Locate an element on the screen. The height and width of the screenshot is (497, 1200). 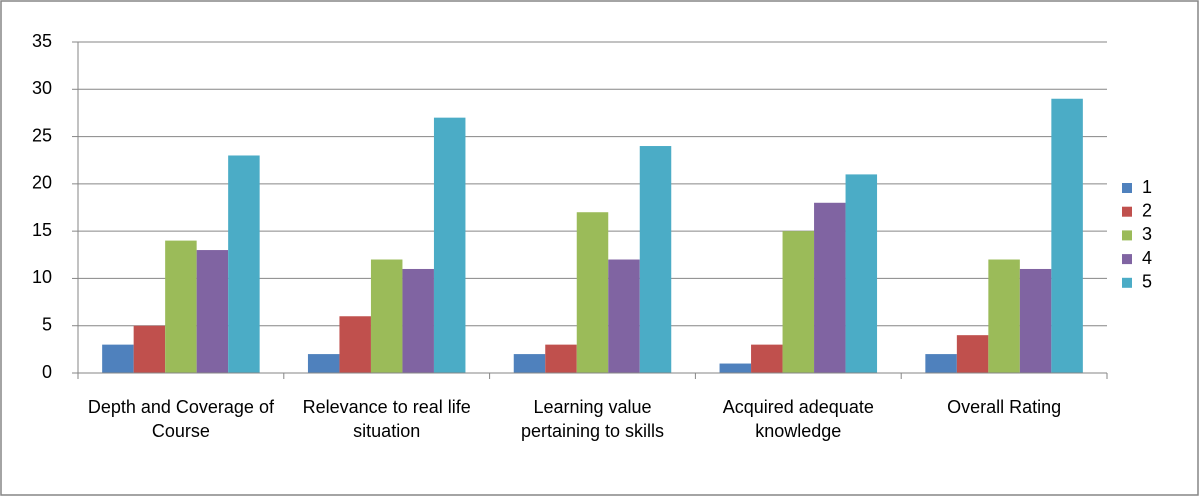
x-tick-label: Depth and Coverage of Course is located at coordinates (180, 419).